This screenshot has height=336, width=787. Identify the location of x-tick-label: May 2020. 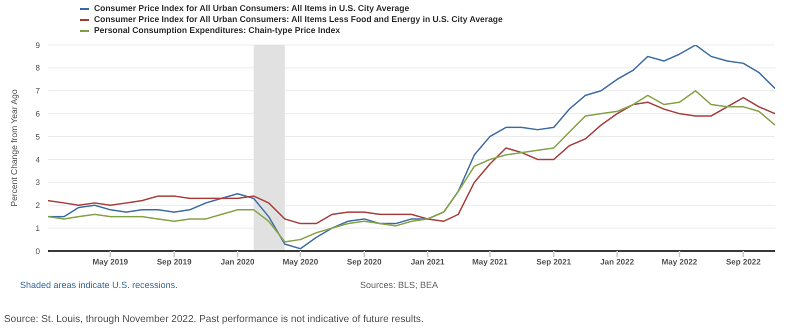
(300, 262).